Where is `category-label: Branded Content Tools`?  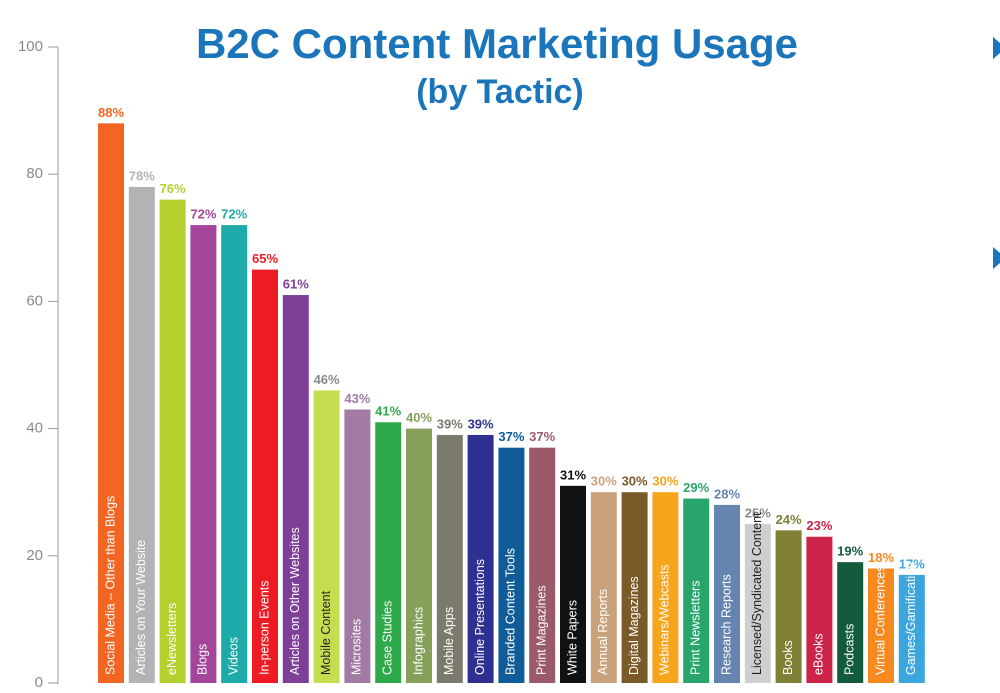
category-label: Branded Content Tools is located at coordinates (511, 611).